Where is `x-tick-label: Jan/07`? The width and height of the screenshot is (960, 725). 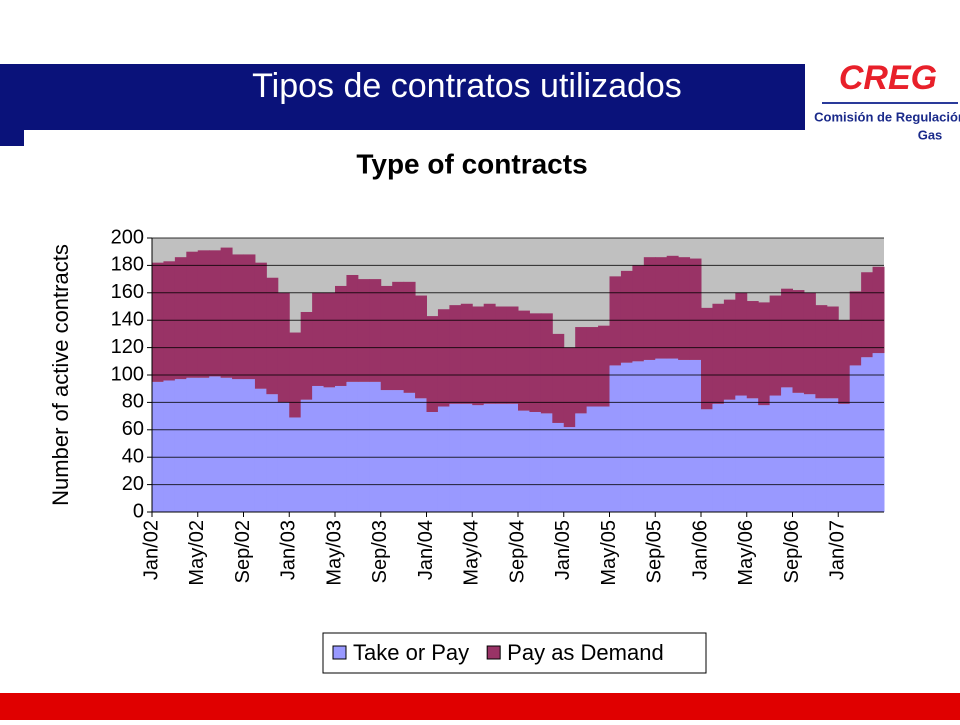 x-tick-label: Jan/07 is located at coordinates (838, 550).